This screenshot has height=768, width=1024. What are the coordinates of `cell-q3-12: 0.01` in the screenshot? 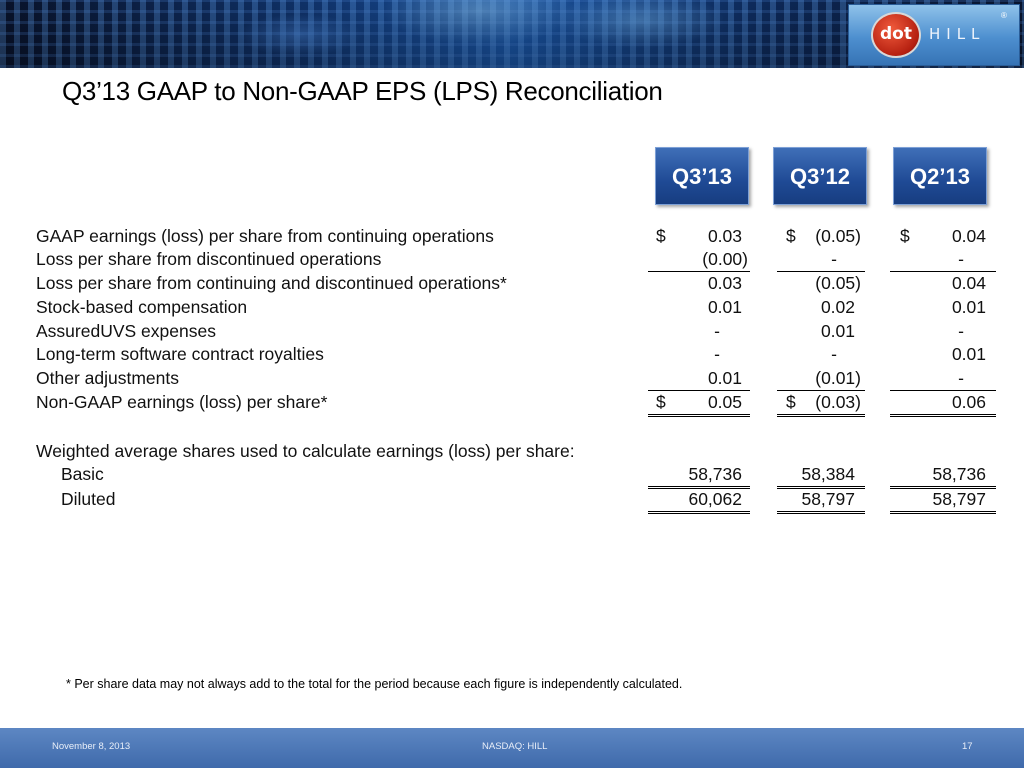 It's located at (821, 331).